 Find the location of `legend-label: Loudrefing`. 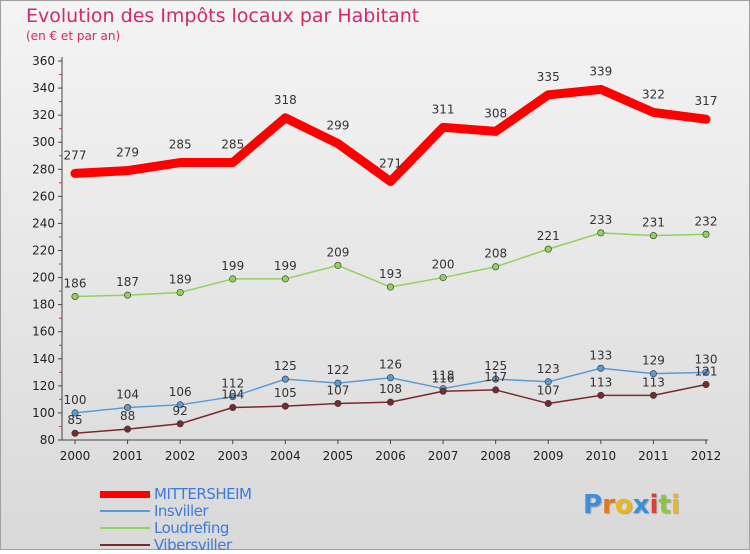

legend-label: Loudrefing is located at coordinates (191, 528).